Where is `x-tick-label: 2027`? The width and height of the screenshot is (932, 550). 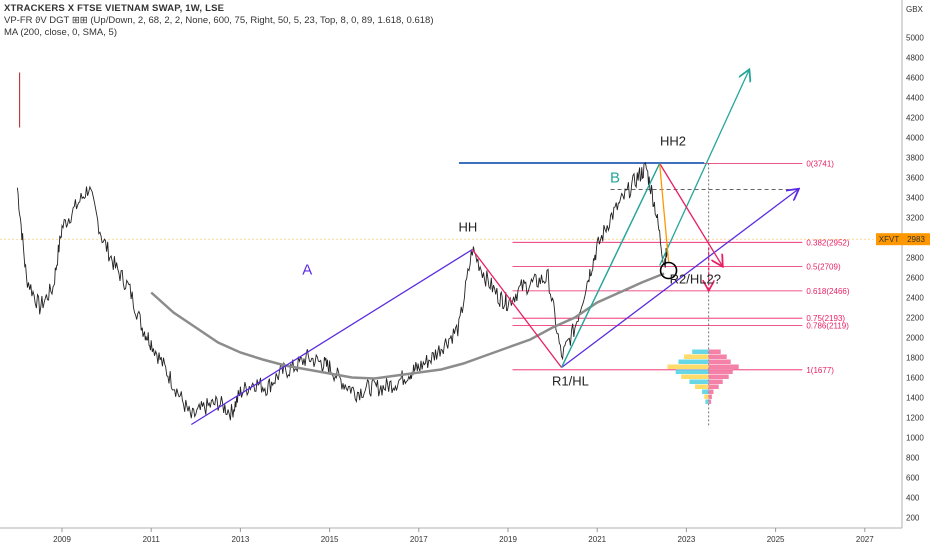
x-tick-label: 2027 is located at coordinates (865, 539).